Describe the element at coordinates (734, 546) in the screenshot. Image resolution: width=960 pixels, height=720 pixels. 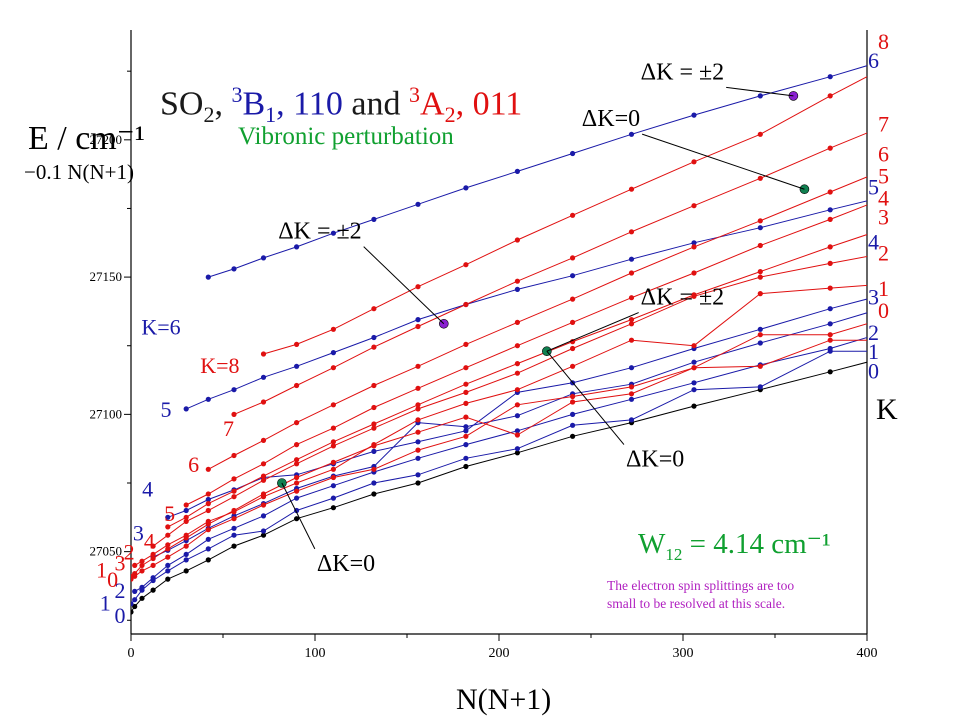
I see `coupling-constant-label: W12 = 4.14 cm⁻¹` at that location.